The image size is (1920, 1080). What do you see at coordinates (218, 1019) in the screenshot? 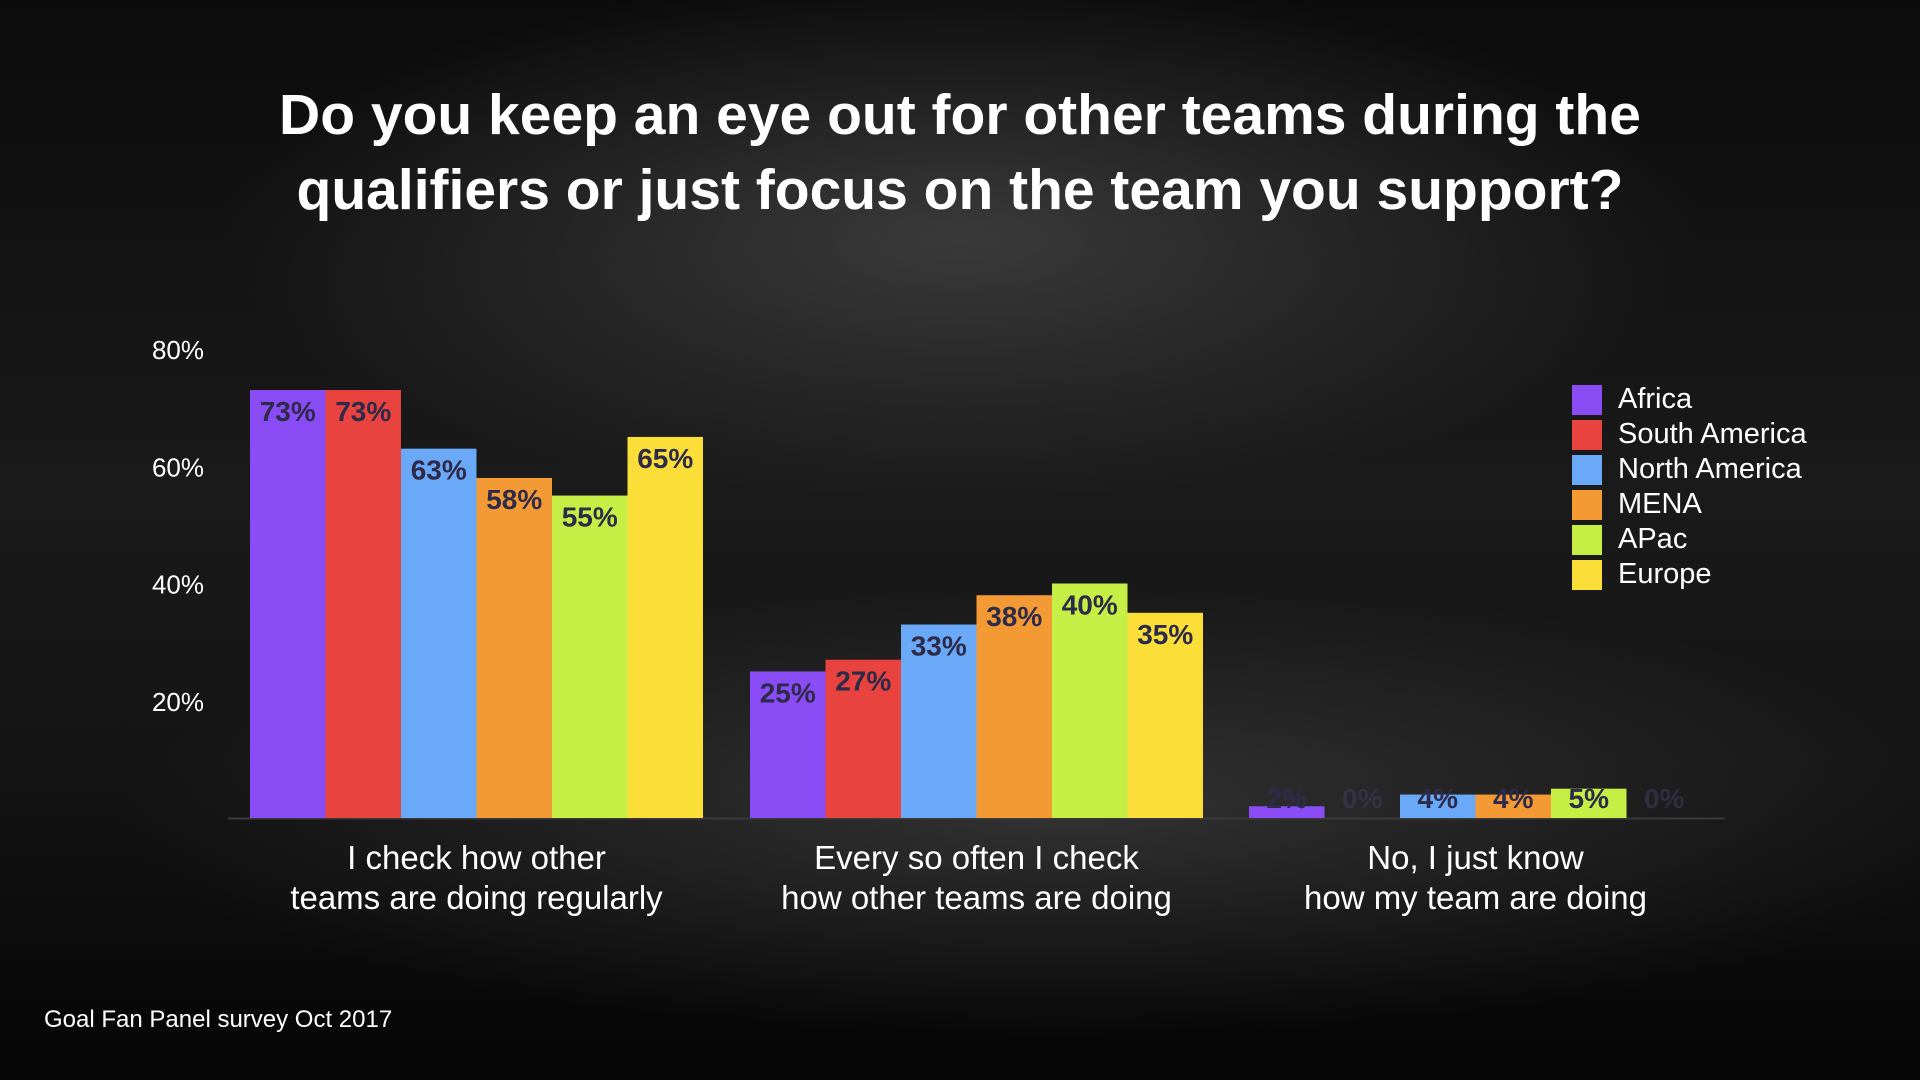
I see `source-note: Goal Fan Panel survey Oct 2017` at bounding box center [218, 1019].